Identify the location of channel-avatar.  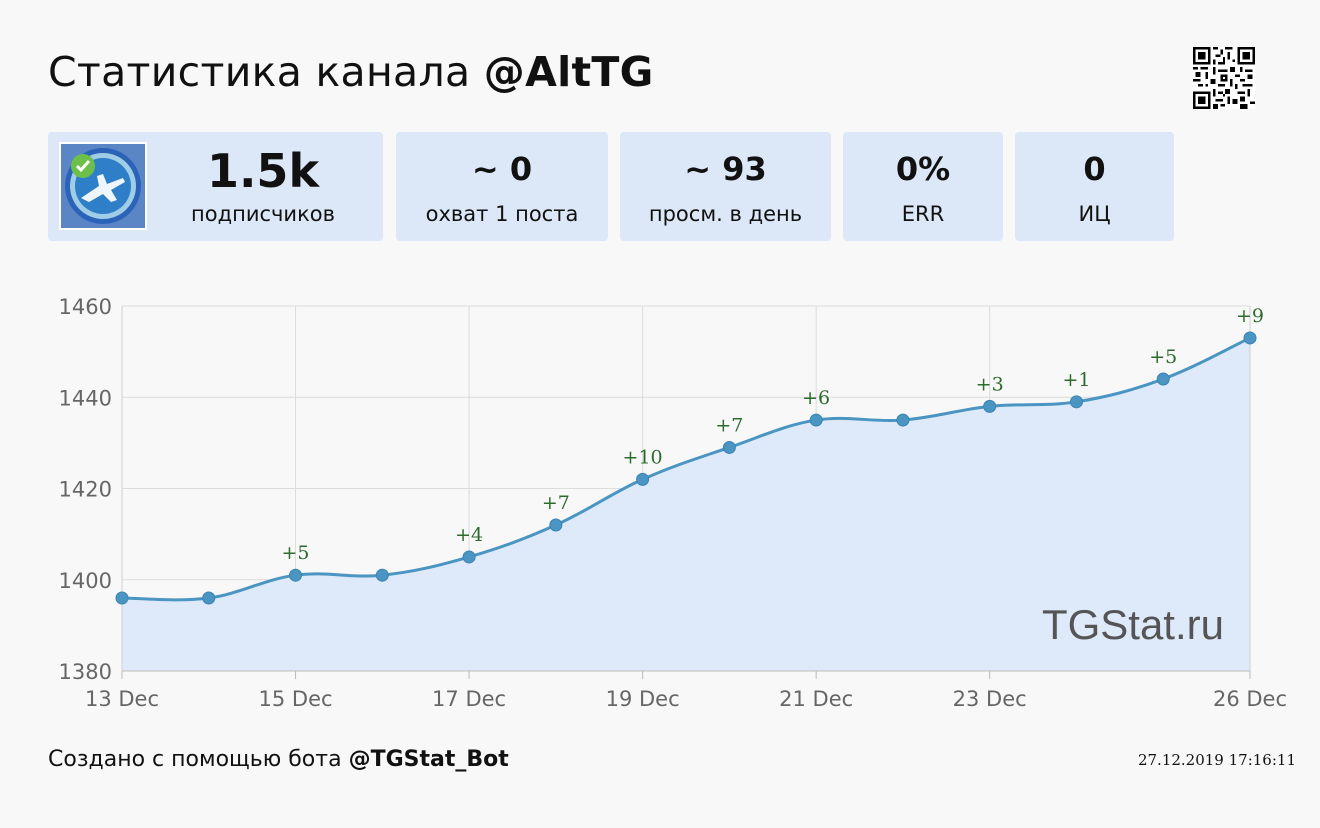
(103, 186).